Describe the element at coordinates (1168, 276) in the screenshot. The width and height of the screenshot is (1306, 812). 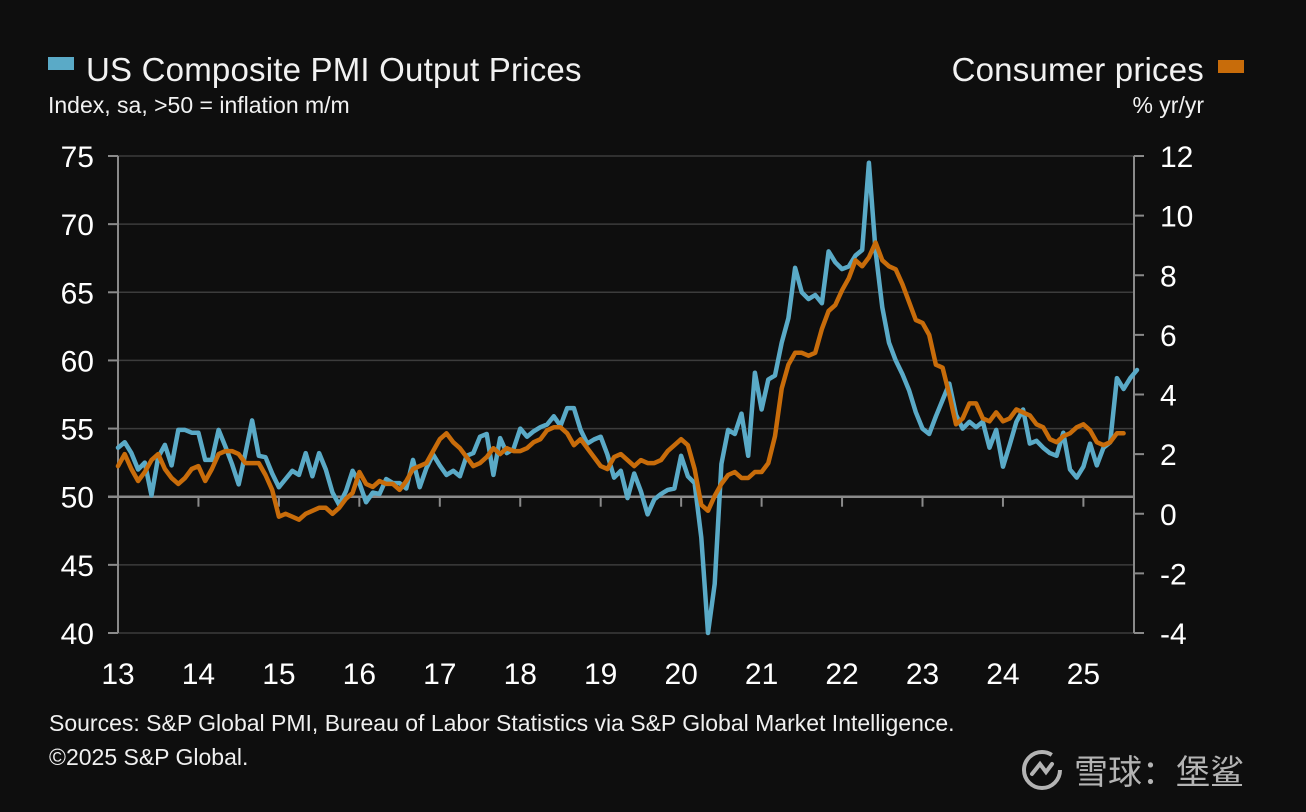
I see `right-axis-tick-label: 8` at that location.